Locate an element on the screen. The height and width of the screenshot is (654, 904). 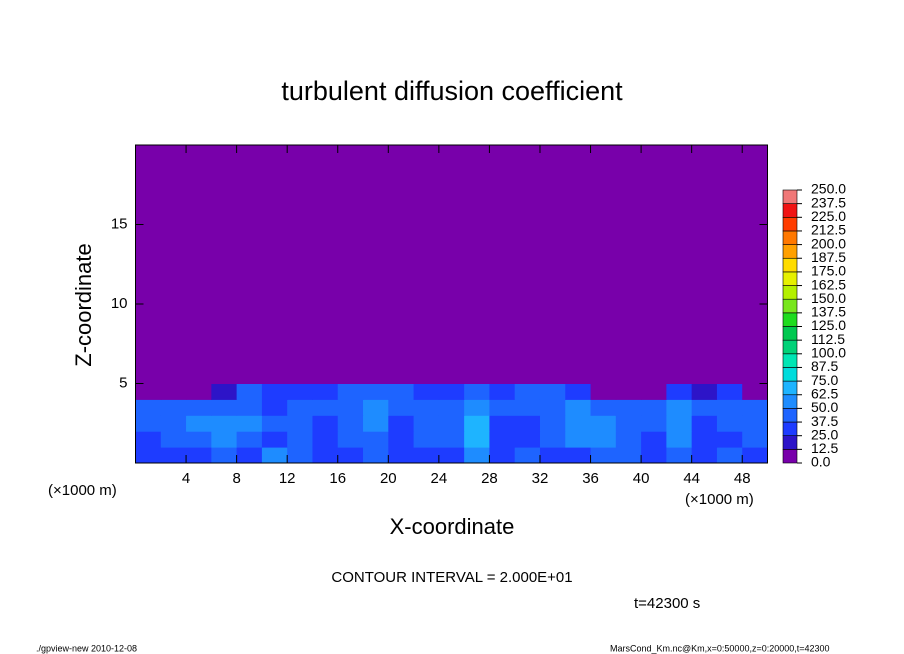
x-tick-label: 32 is located at coordinates (540, 478).